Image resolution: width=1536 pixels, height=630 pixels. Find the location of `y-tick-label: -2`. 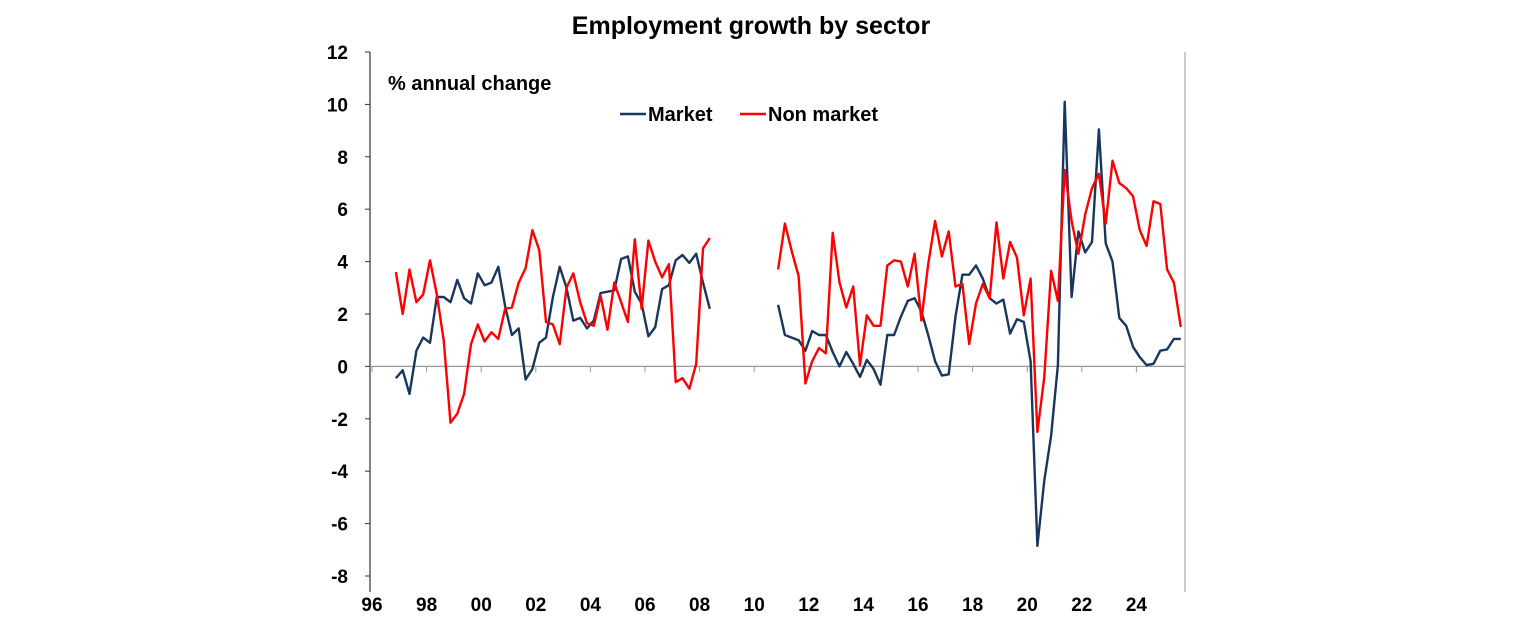

y-tick-label: -2 is located at coordinates (339, 420).